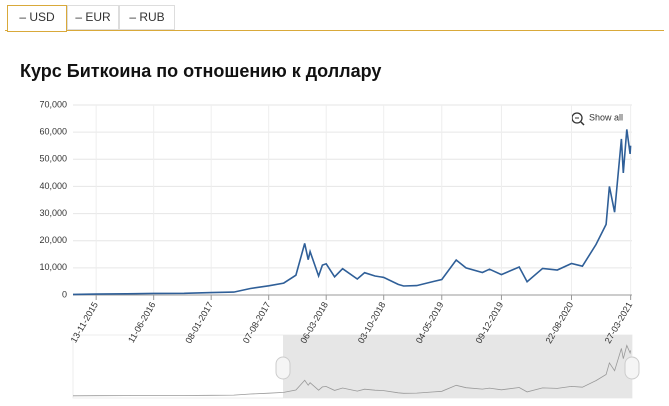  I want to click on y-tick-label: 60,000, so click(53, 132).